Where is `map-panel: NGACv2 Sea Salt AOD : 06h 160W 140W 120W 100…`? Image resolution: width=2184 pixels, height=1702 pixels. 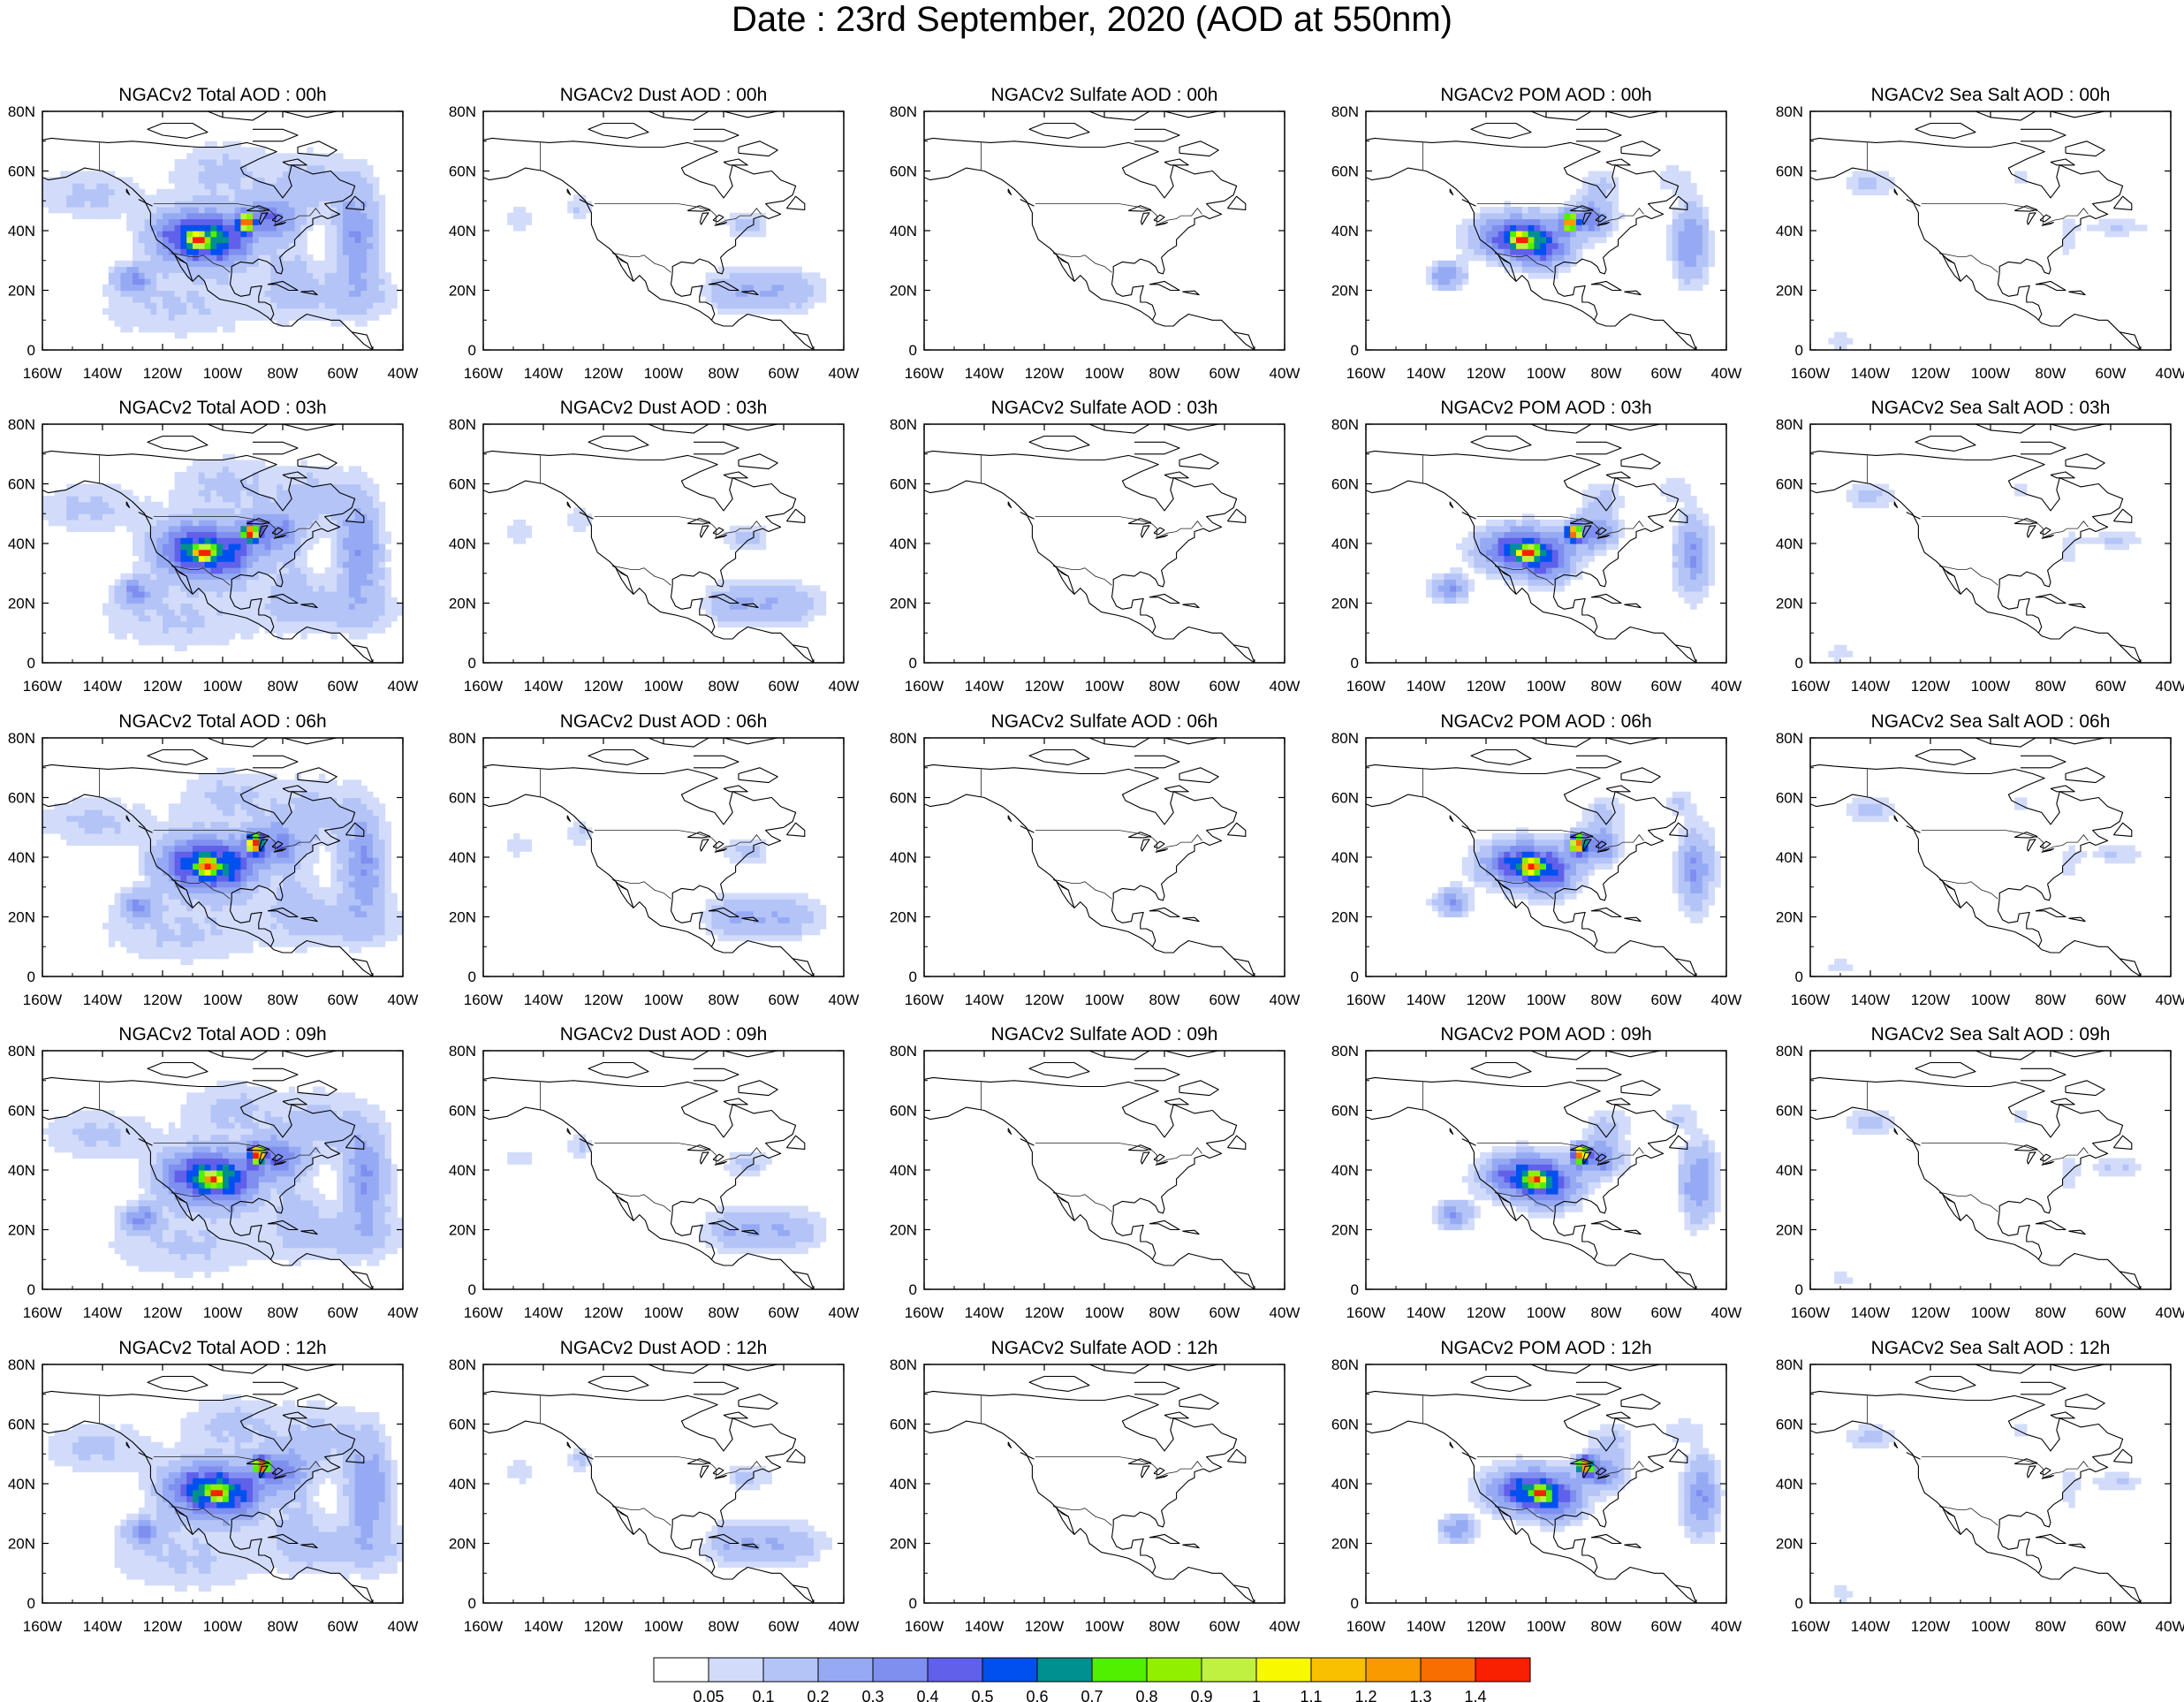
map-panel: NGACv2 Sea Salt AOD : 06h 160W 140W 120W 100… is located at coordinates (1980, 859).